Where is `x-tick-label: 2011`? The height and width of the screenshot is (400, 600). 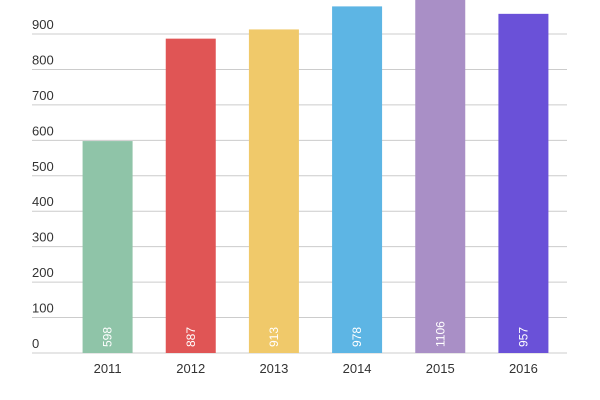
x-tick-label: 2011 is located at coordinates (108, 368).